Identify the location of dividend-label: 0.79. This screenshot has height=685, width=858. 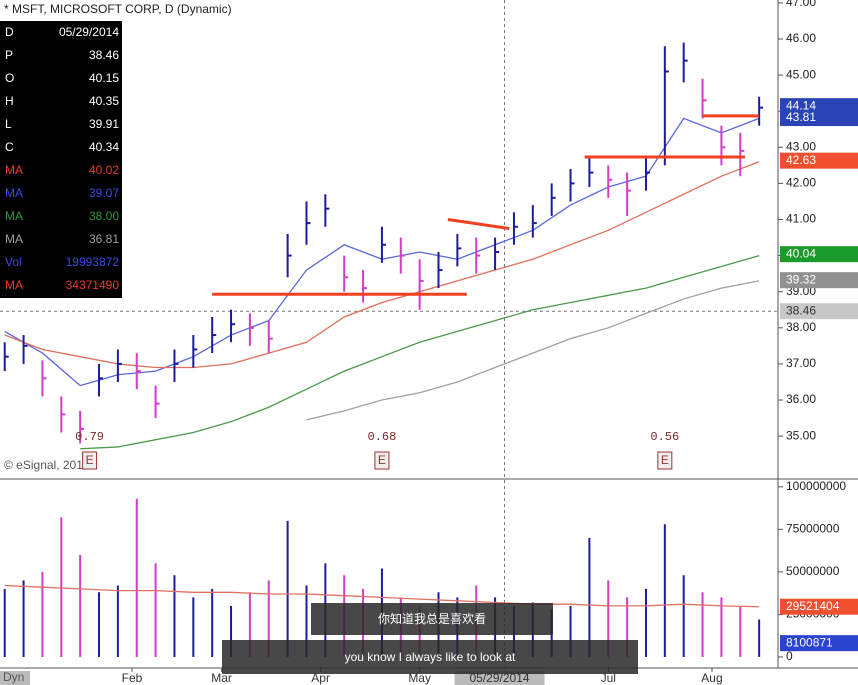
(89, 437).